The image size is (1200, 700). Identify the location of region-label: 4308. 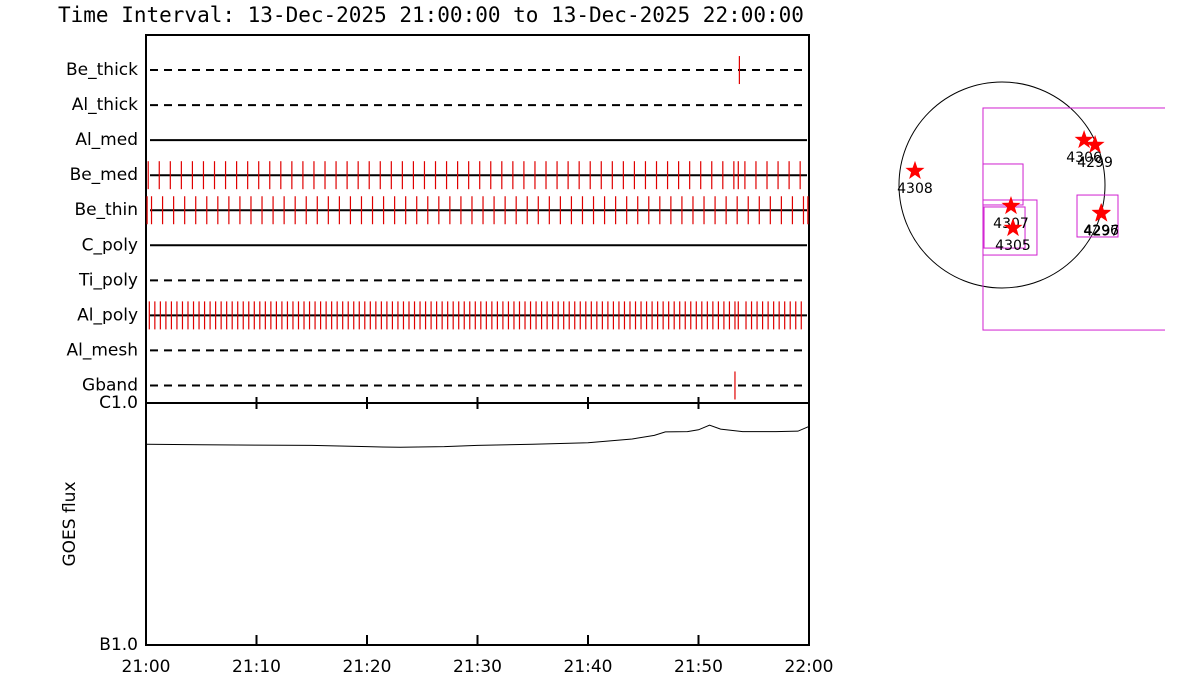
(915, 189).